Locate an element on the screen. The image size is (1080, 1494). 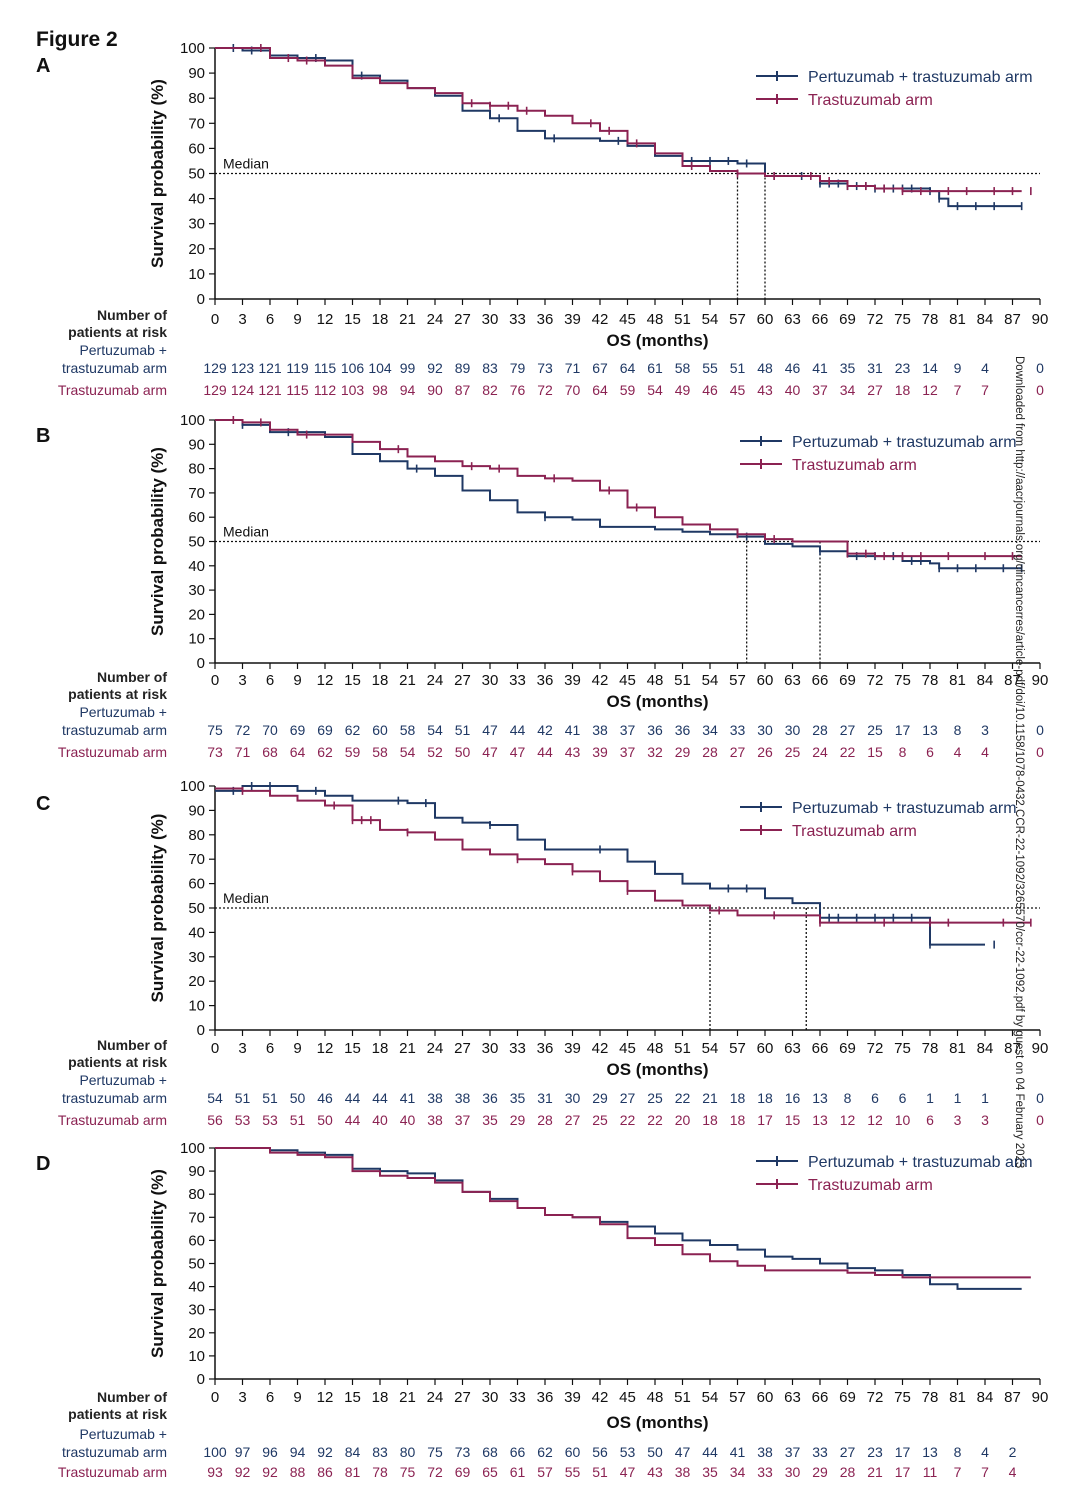
x-tick-label: 60 is located at coordinates (765, 1397).